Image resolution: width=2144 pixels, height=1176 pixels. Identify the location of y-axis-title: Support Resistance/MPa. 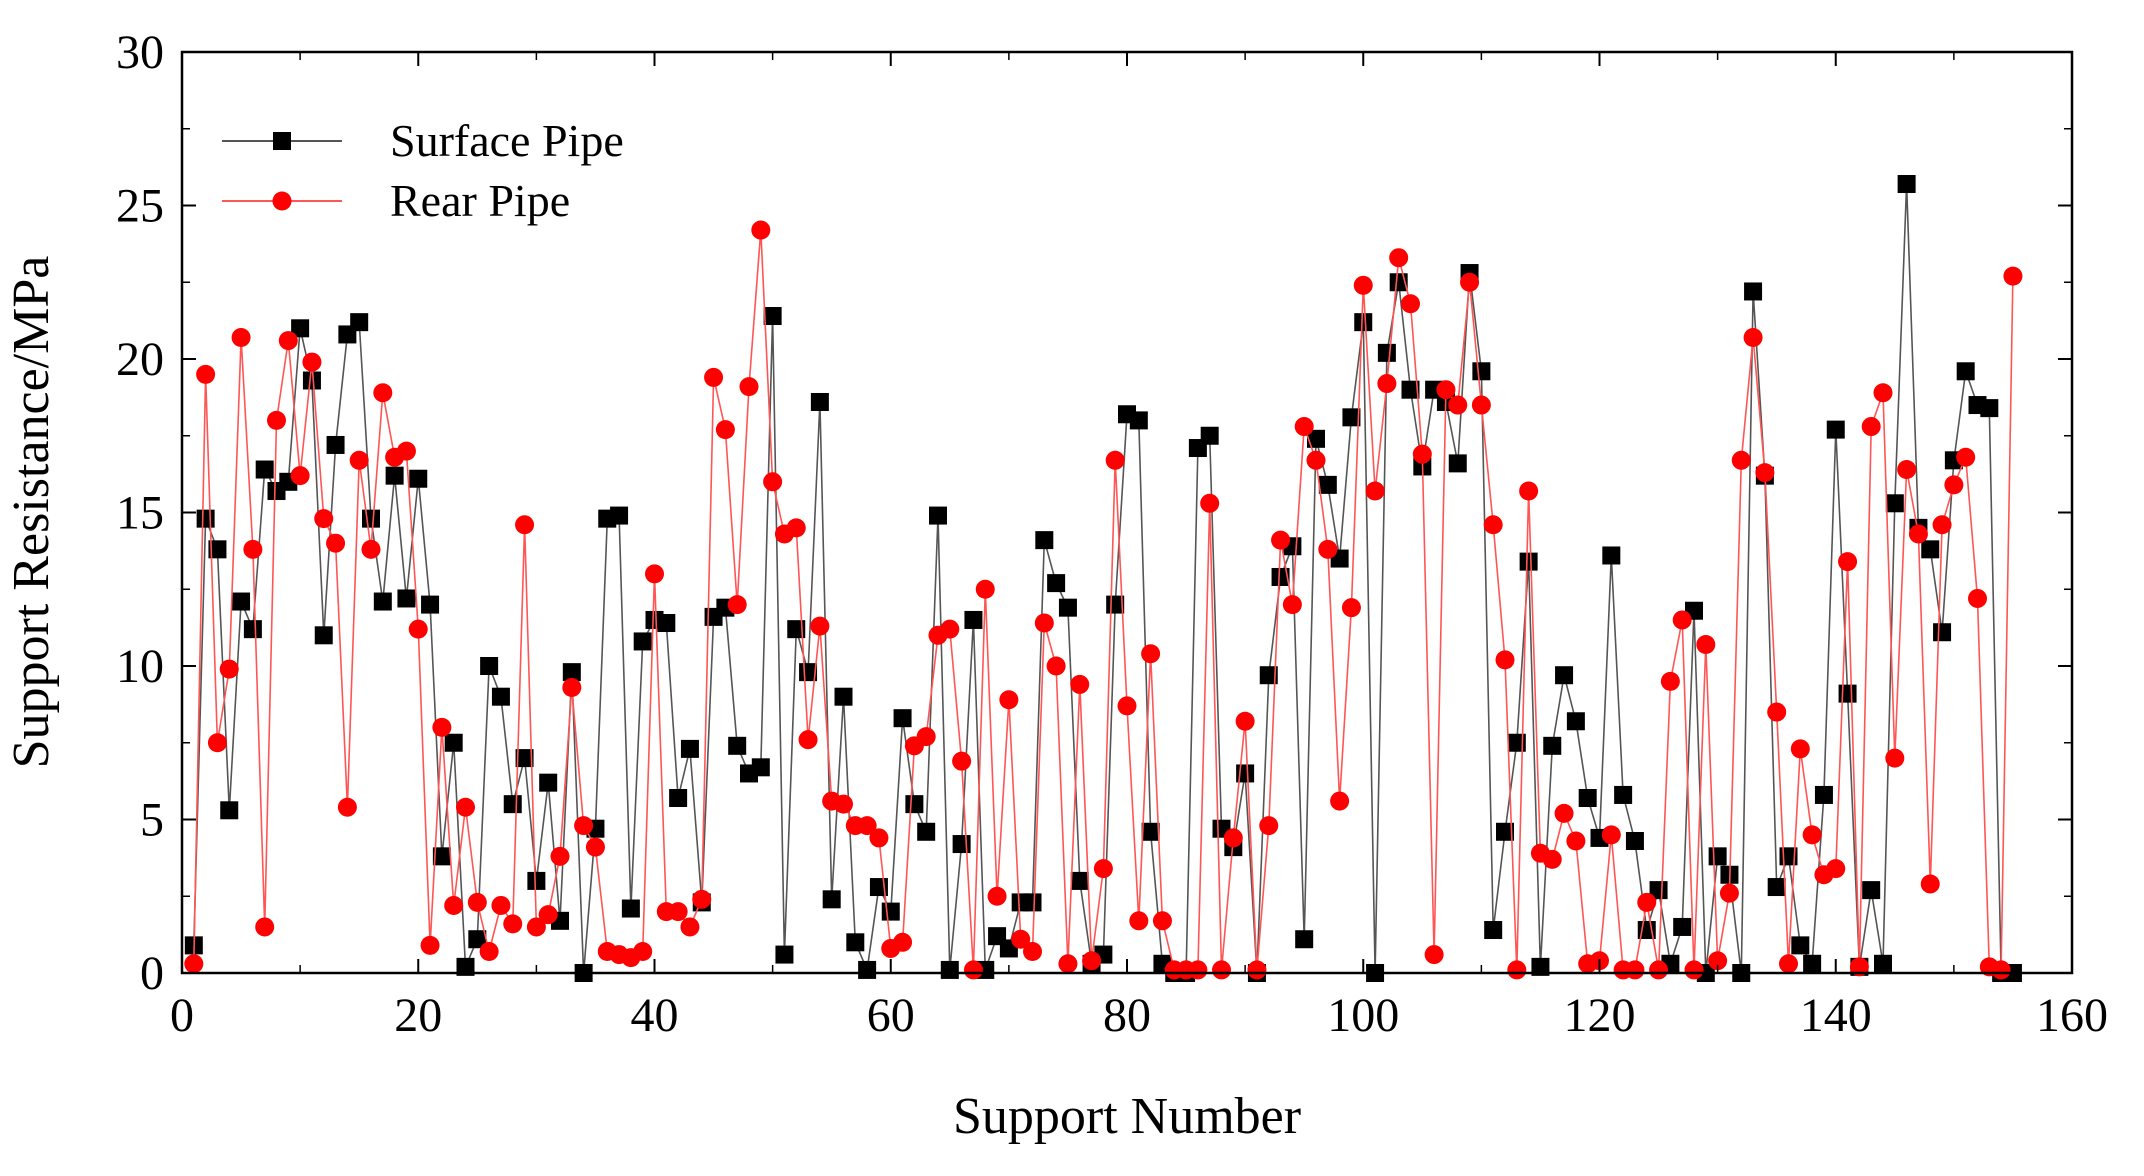
(31, 512).